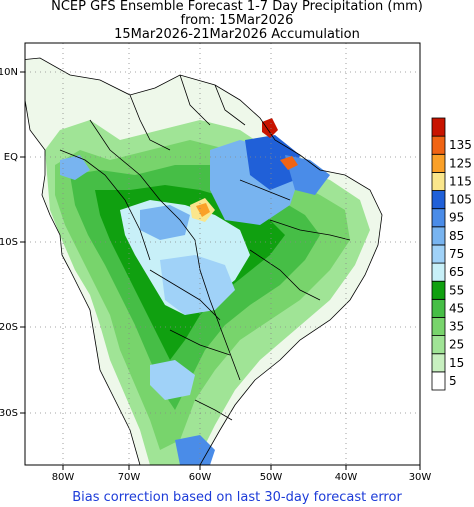  I want to click on legend-level-label: 75, so click(456, 254).